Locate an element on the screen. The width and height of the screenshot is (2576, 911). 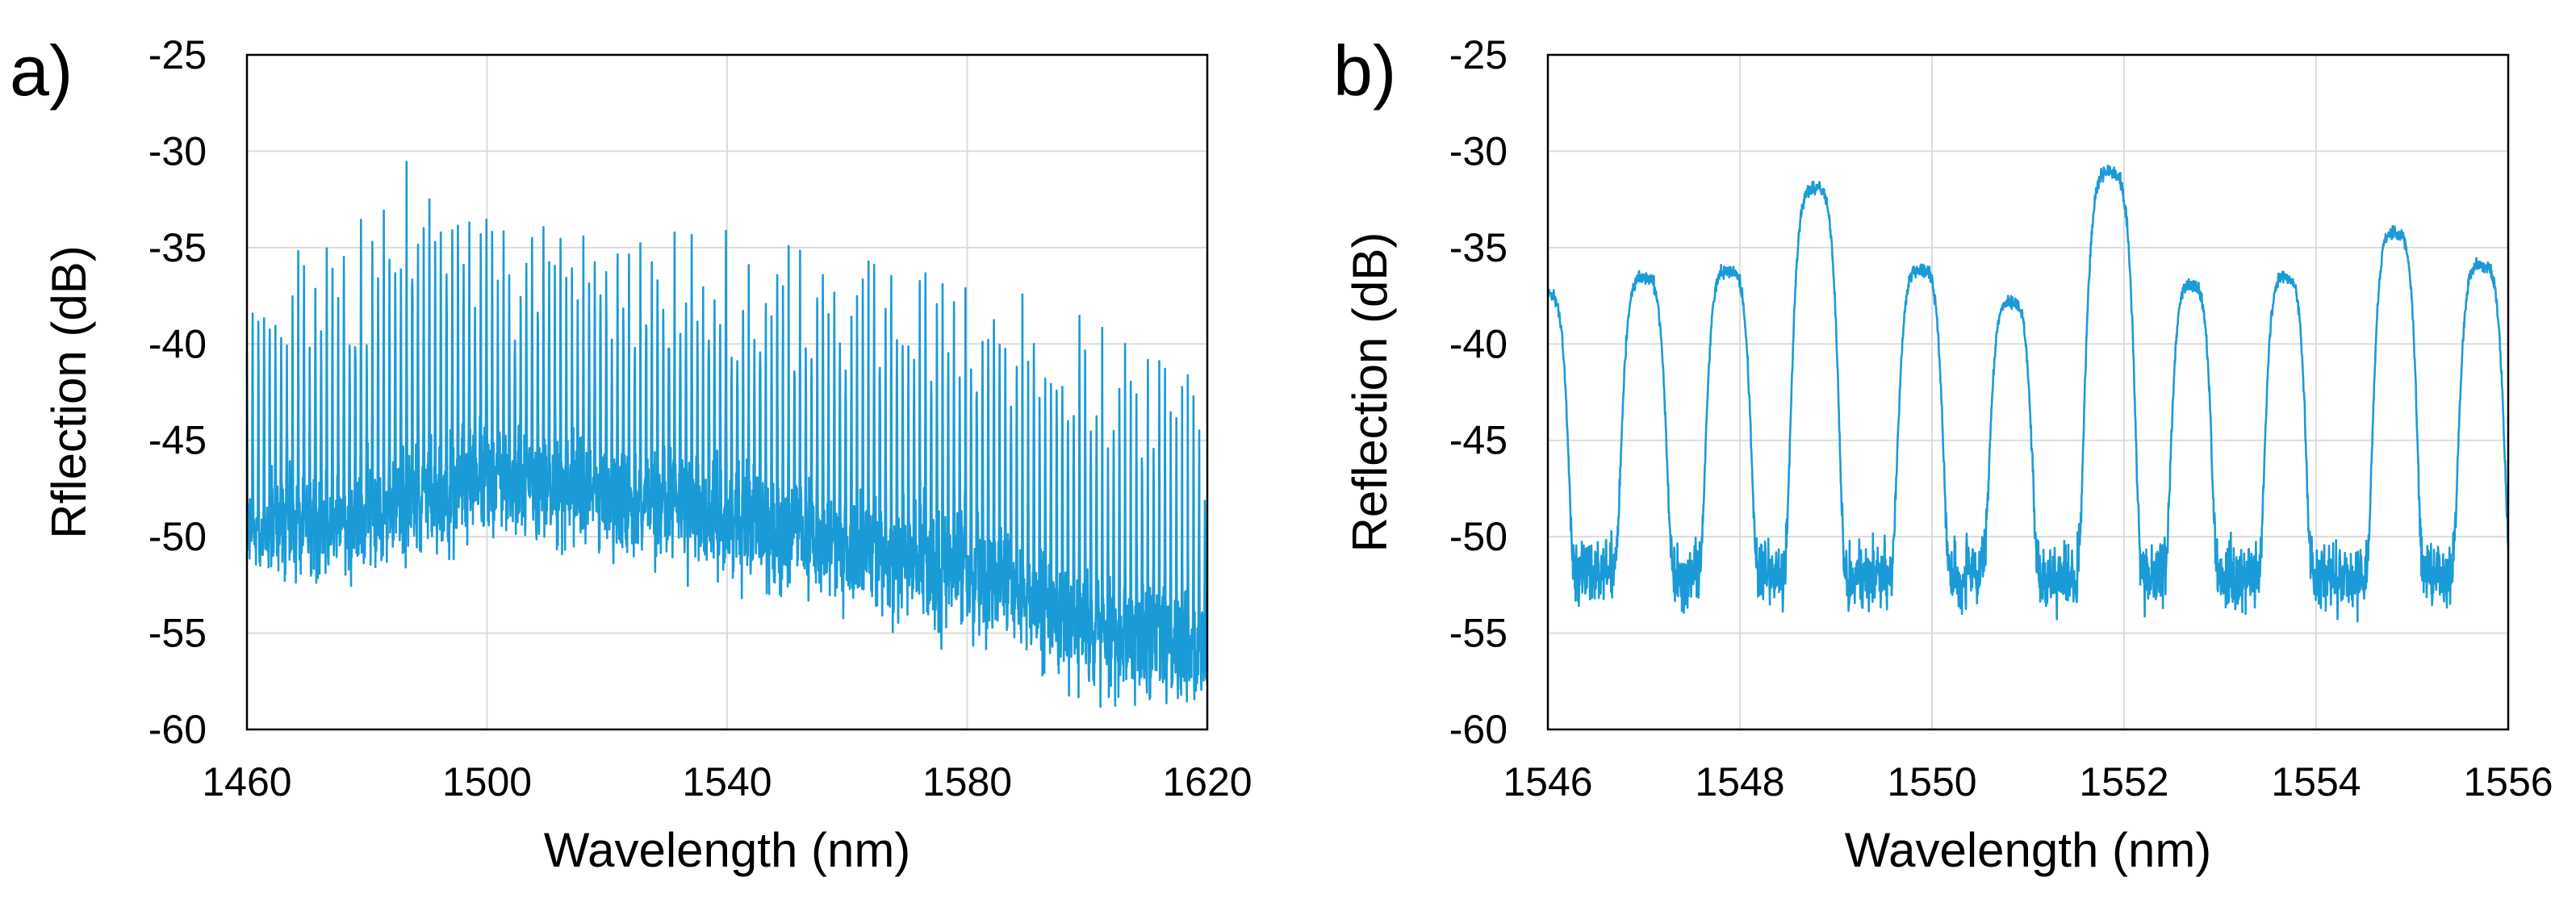
panel-b-x-tick-label: 1548 is located at coordinates (1739, 782).